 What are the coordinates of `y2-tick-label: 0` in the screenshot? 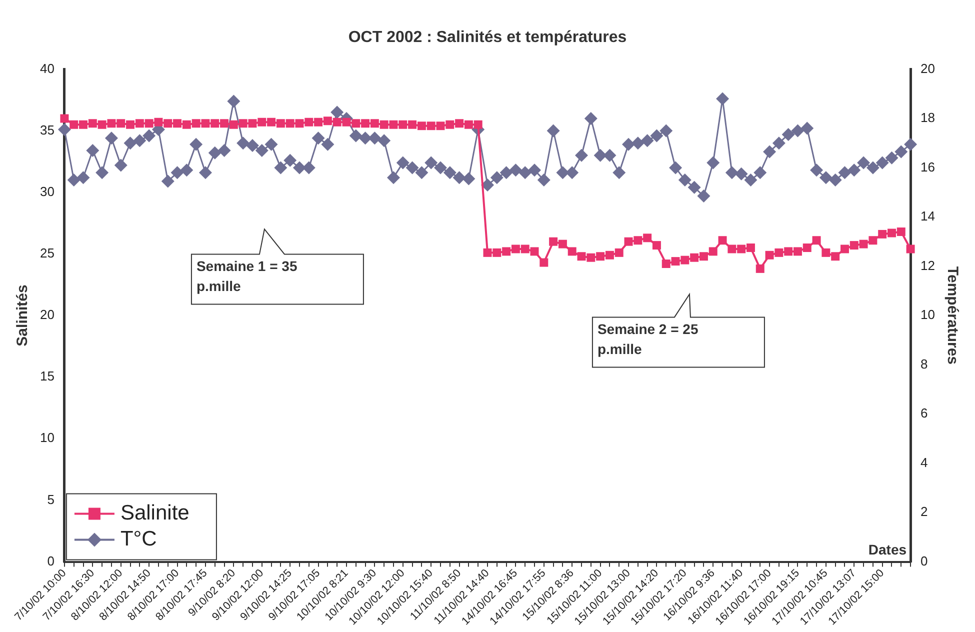 It's located at (924, 560).